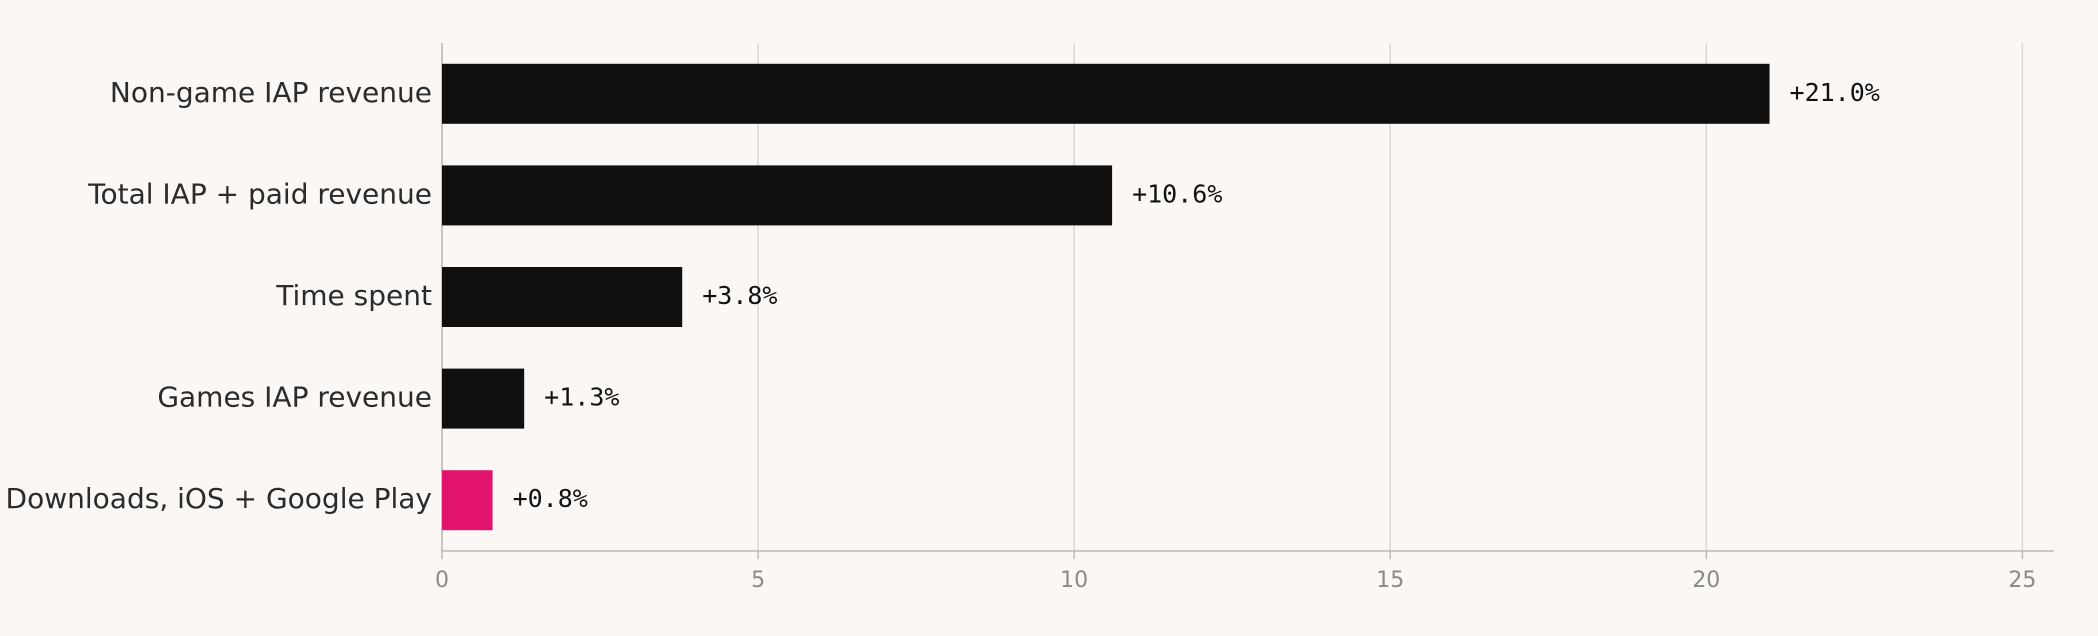 The height and width of the screenshot is (636, 2098). What do you see at coordinates (1706, 580) in the screenshot?
I see `x-tick-label: 20` at bounding box center [1706, 580].